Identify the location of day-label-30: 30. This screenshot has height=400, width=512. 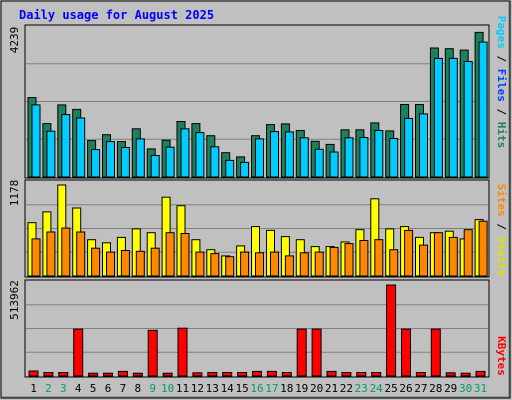
(465, 388).